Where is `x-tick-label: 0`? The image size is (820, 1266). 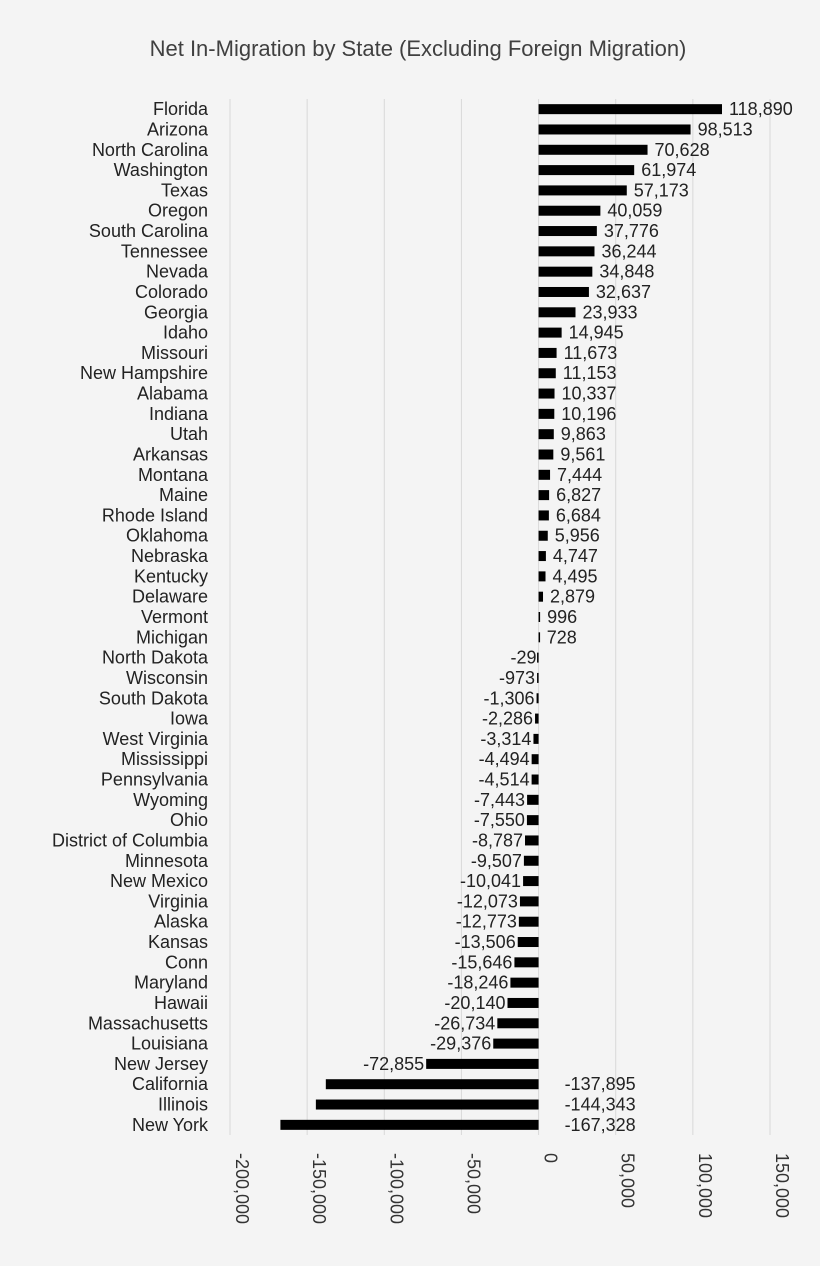
x-tick-label: 0 is located at coordinates (551, 1158).